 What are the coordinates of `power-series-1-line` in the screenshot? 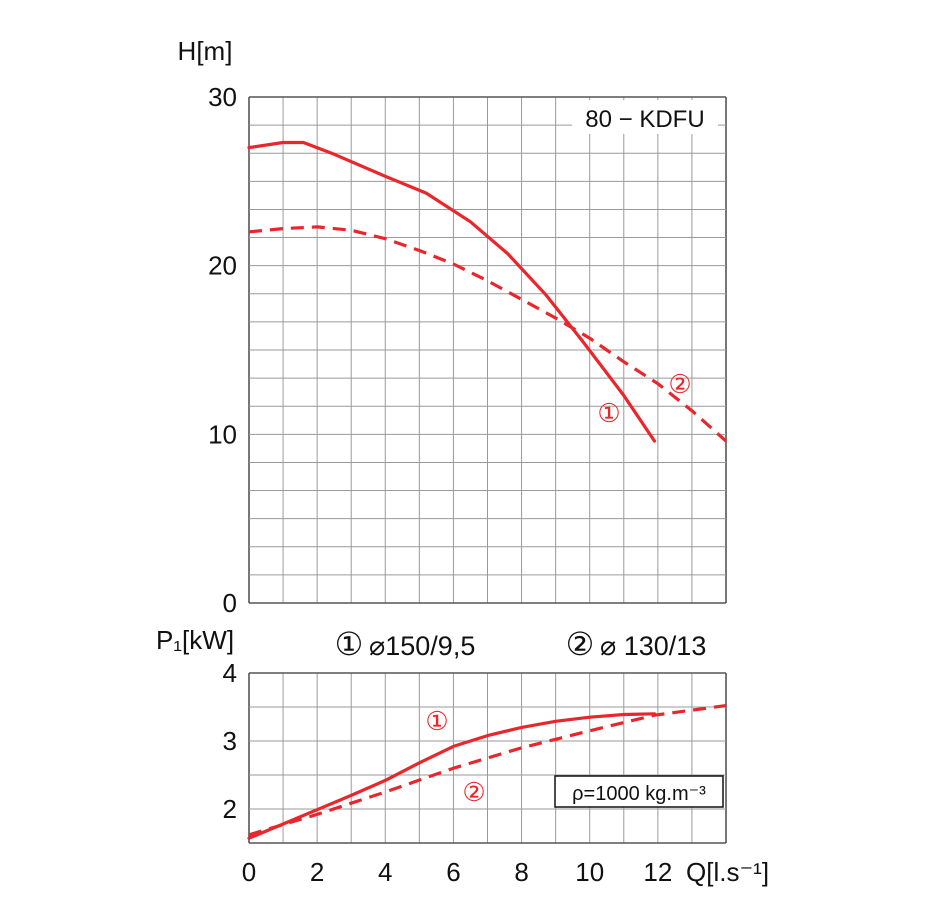 It's located at (452, 776).